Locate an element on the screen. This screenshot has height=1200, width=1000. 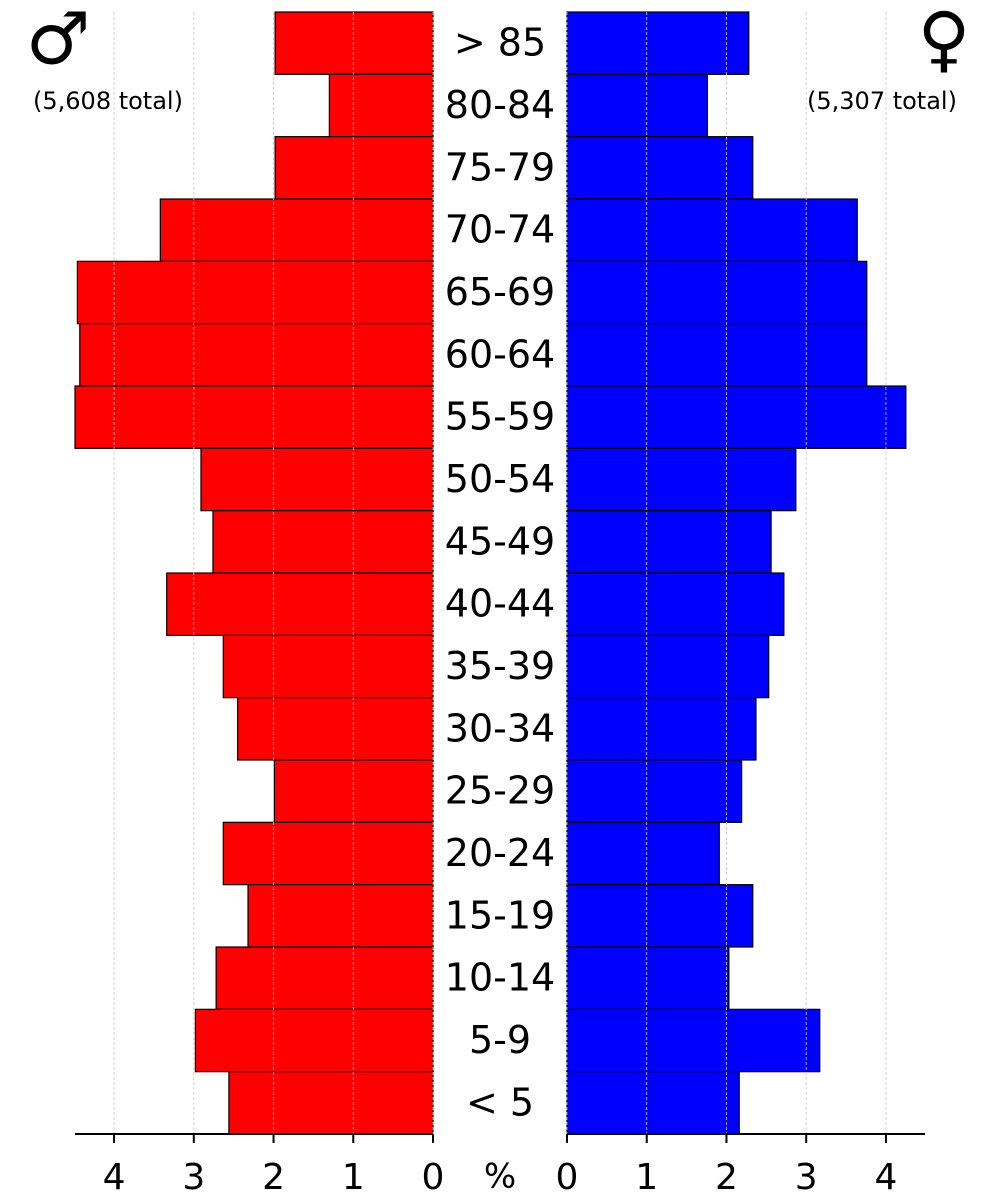
category-label: 5-9 is located at coordinates (500, 1040).